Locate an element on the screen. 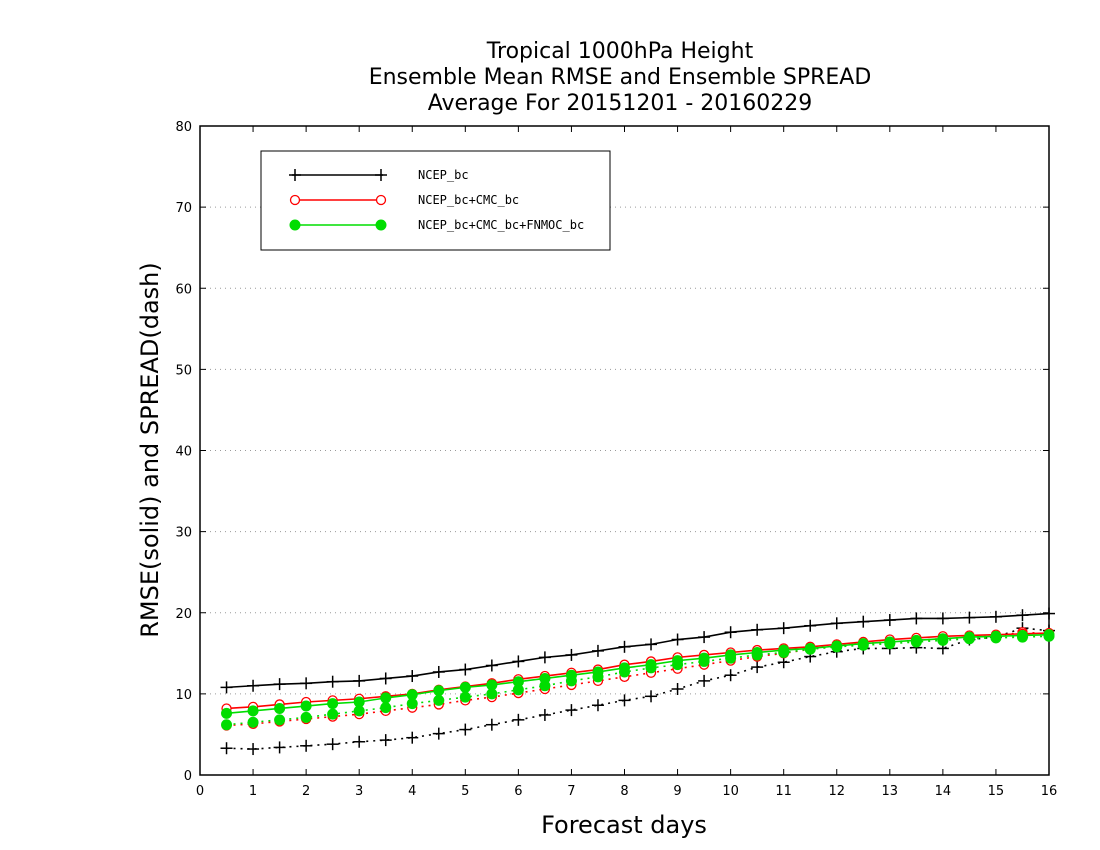 The image size is (1100, 850). x-tick-label: 4 is located at coordinates (412, 791).